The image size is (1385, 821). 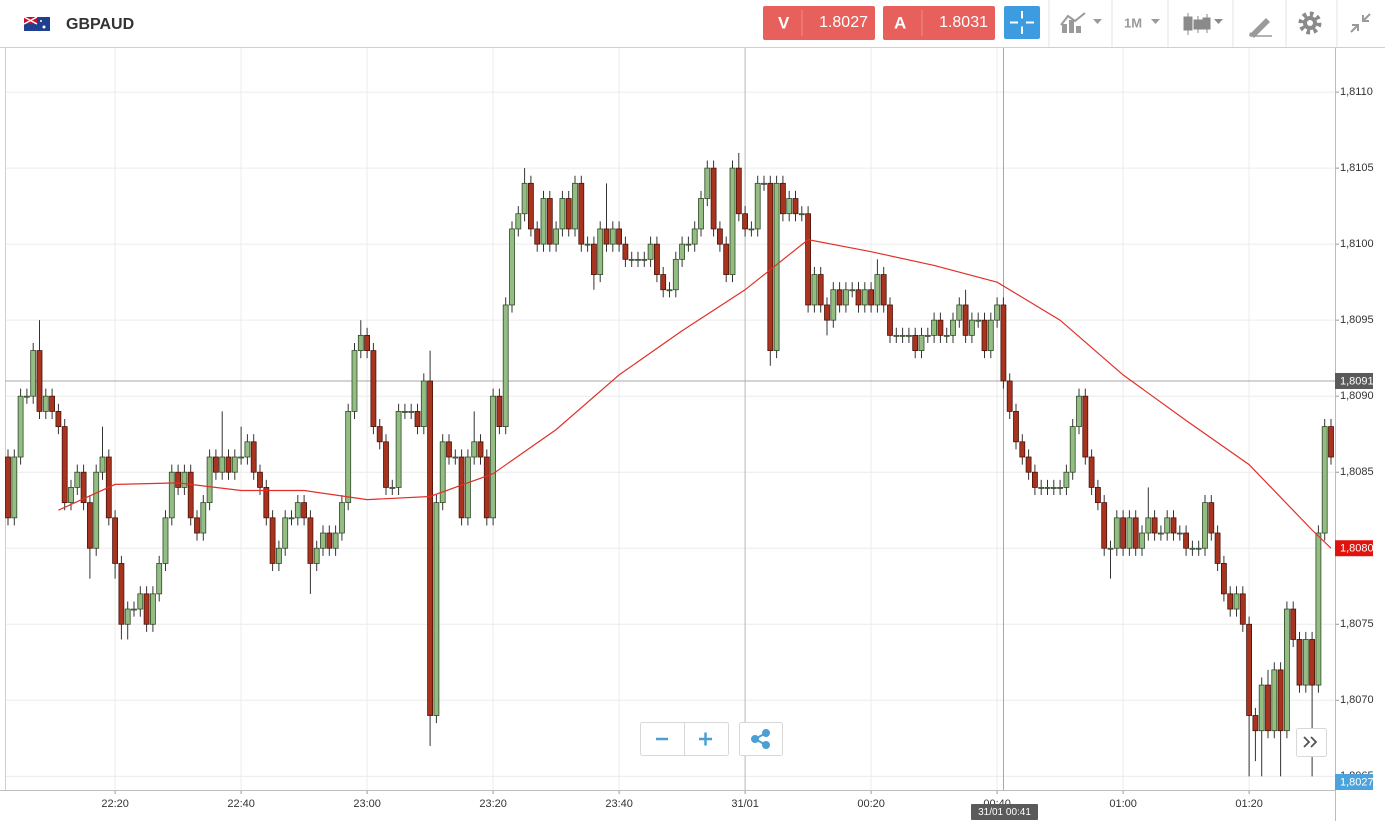 I want to click on timeframe: 1M, so click(x=1133, y=22).